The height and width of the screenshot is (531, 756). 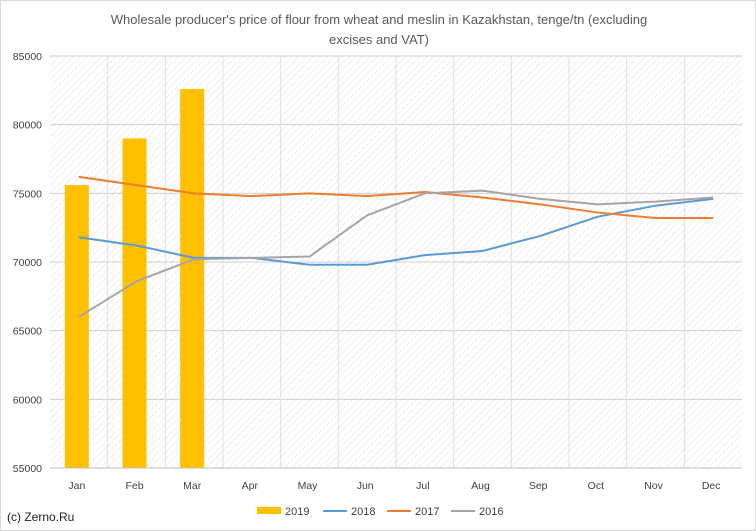 What do you see at coordinates (297, 512) in the screenshot?
I see `legend-label-2019: 2019` at bounding box center [297, 512].